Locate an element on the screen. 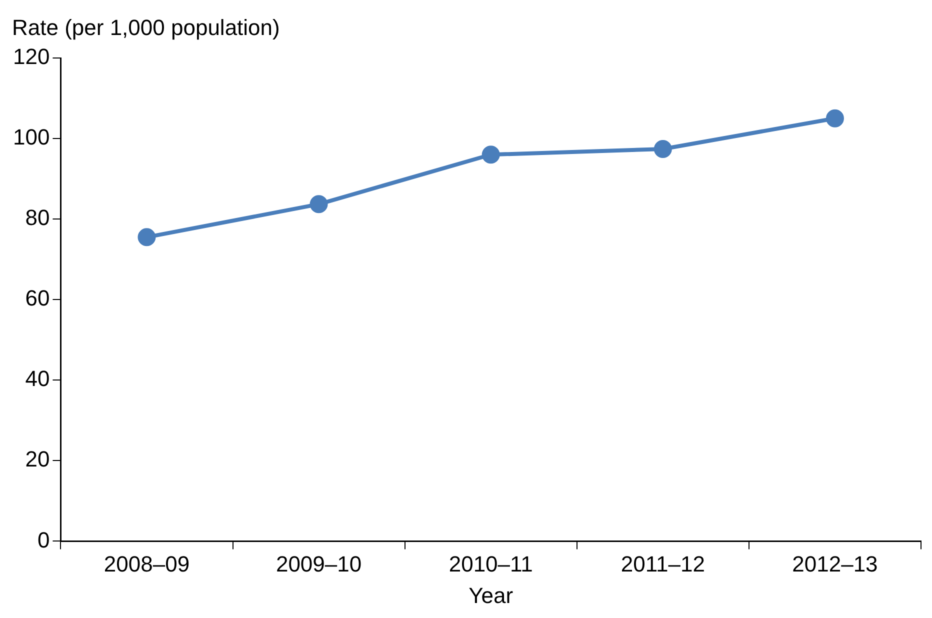 The width and height of the screenshot is (932, 618). y-tick-label: 100 is located at coordinates (31, 137).